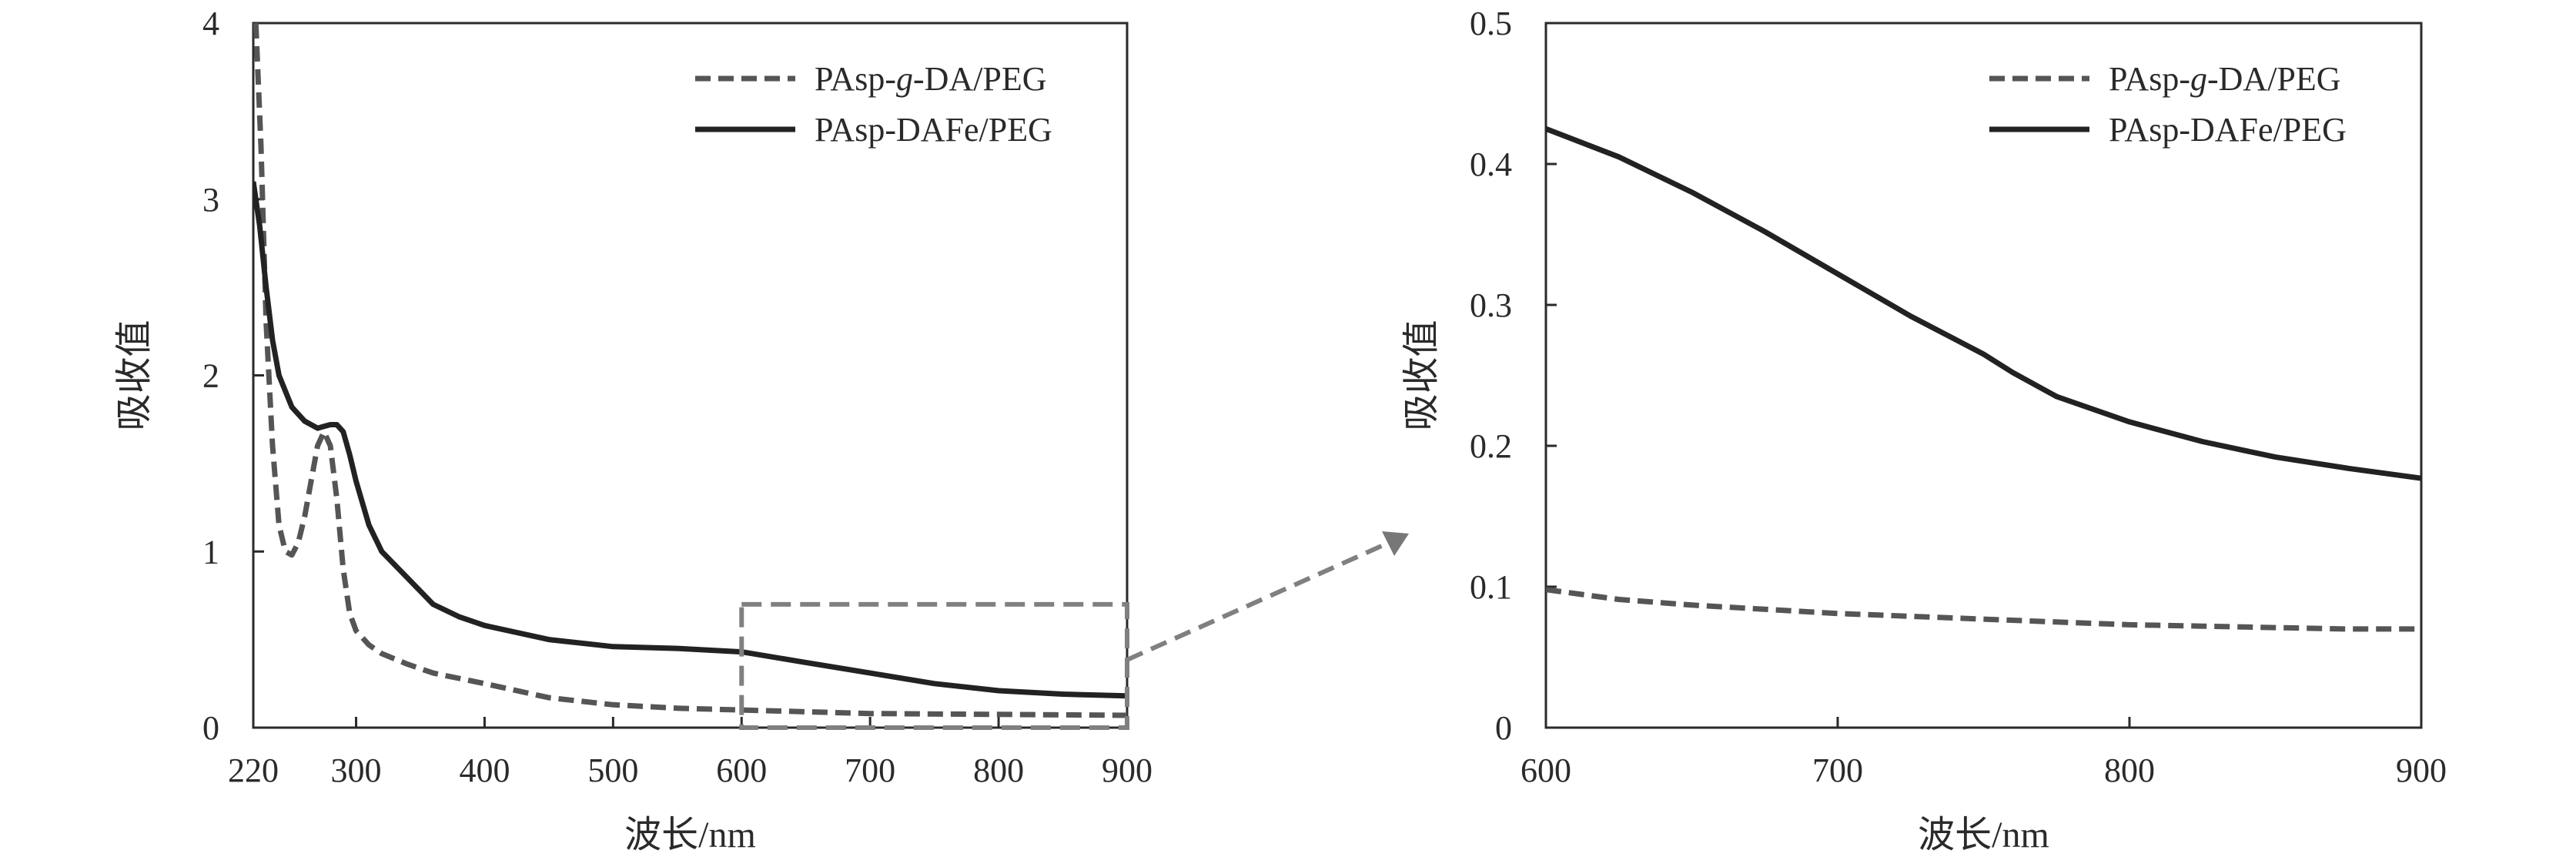  Describe the element at coordinates (211, 552) in the screenshot. I see `y-tick-label: 1` at that location.